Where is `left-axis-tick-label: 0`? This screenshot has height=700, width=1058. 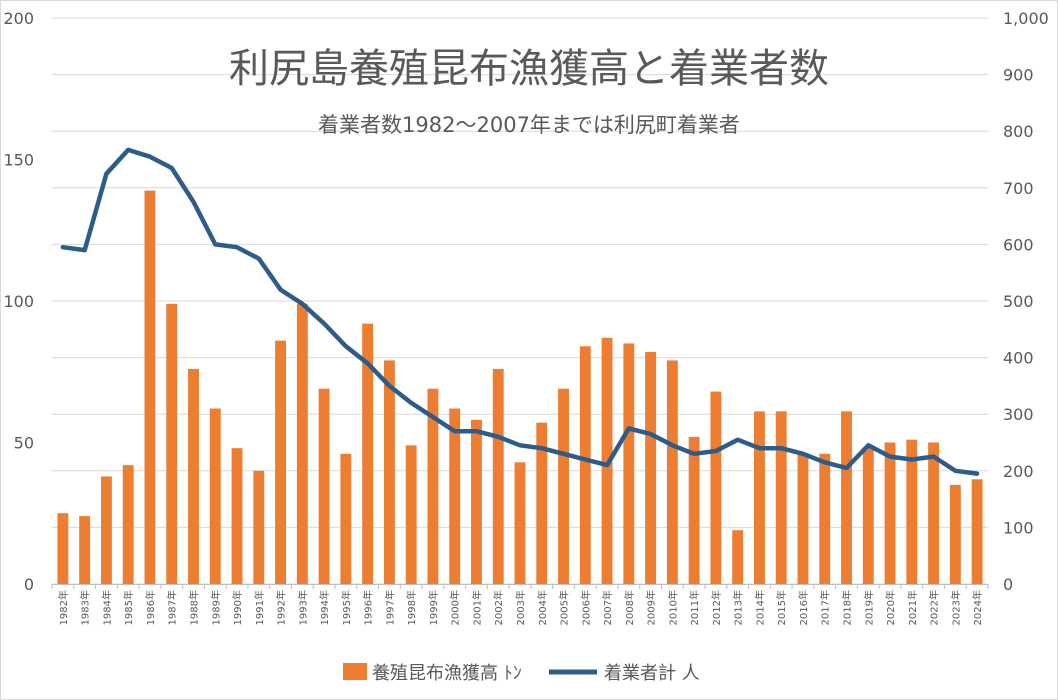 left-axis-tick-label: 0 is located at coordinates (29, 584).